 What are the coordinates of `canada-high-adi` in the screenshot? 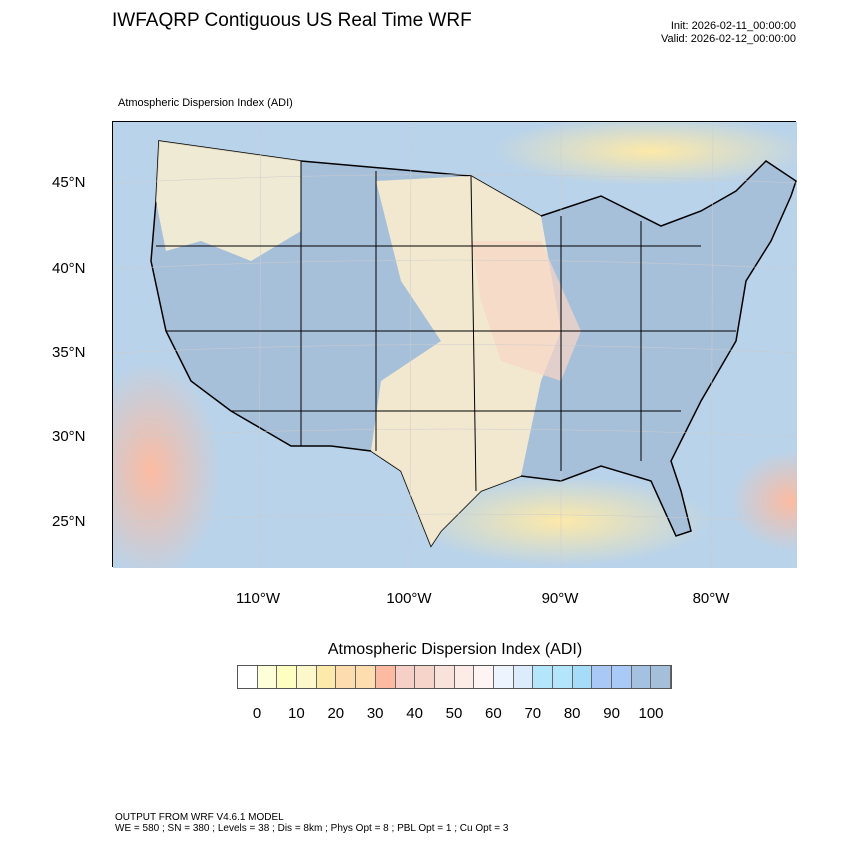 It's located at (651, 151).